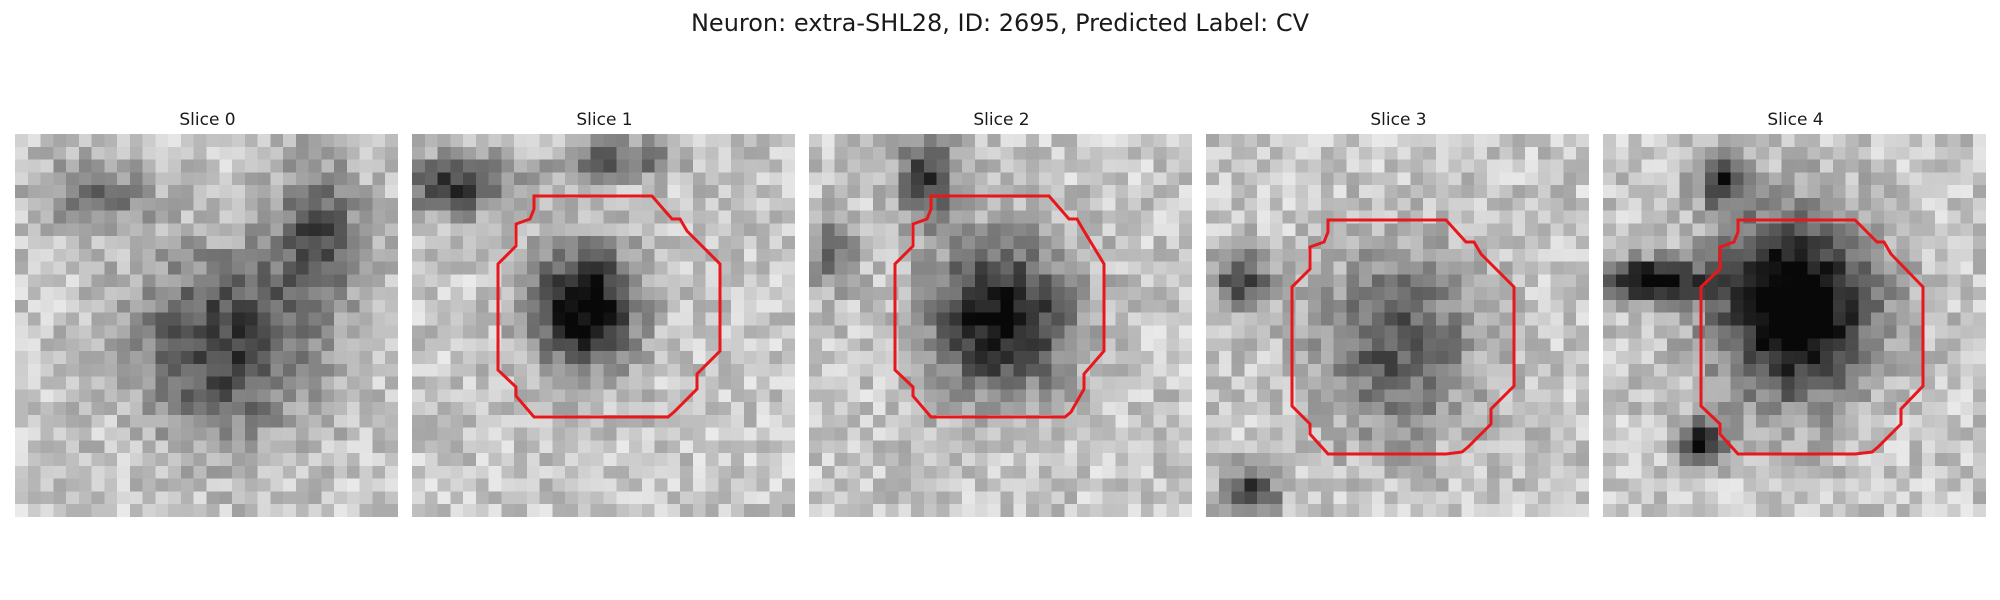 The height and width of the screenshot is (600, 2000). I want to click on slice-title: Slice 1, so click(604, 120).